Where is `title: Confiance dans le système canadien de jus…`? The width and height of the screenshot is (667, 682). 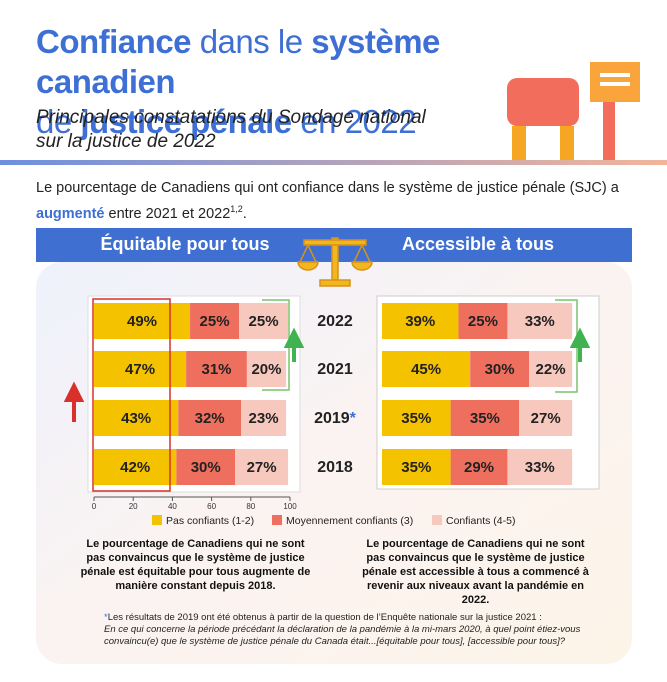 title: Confiance dans le système canadien de jus… is located at coordinates (238, 81).